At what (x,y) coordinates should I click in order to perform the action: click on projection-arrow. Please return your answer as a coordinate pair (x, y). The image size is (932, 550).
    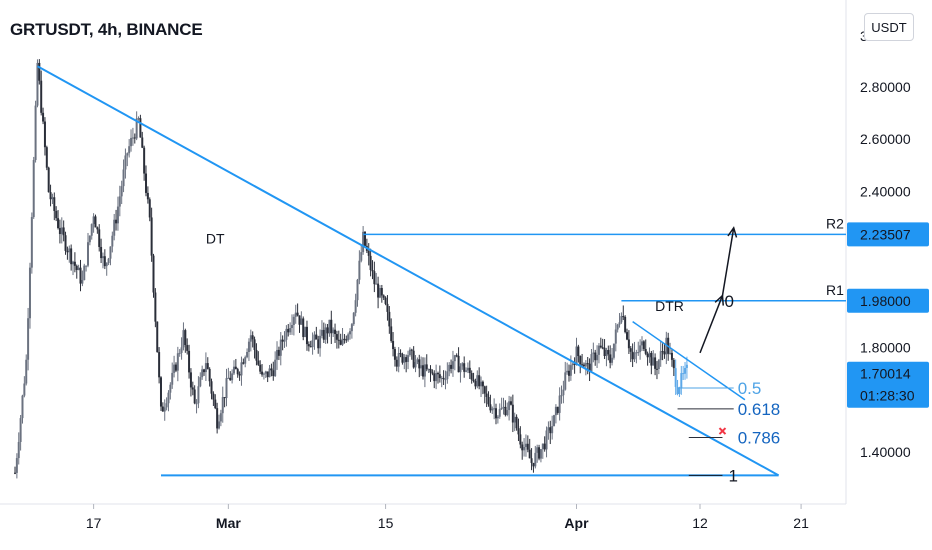
    Looking at the image, I should click on (729, 261).